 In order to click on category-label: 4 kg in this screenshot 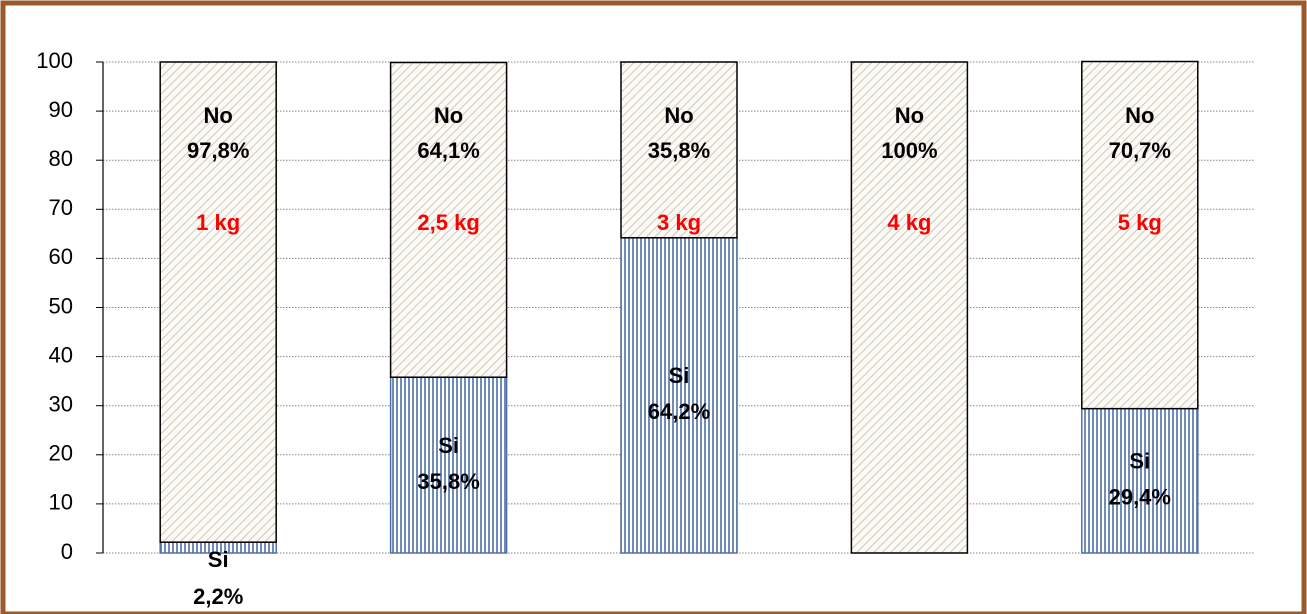, I will do `click(909, 222)`.